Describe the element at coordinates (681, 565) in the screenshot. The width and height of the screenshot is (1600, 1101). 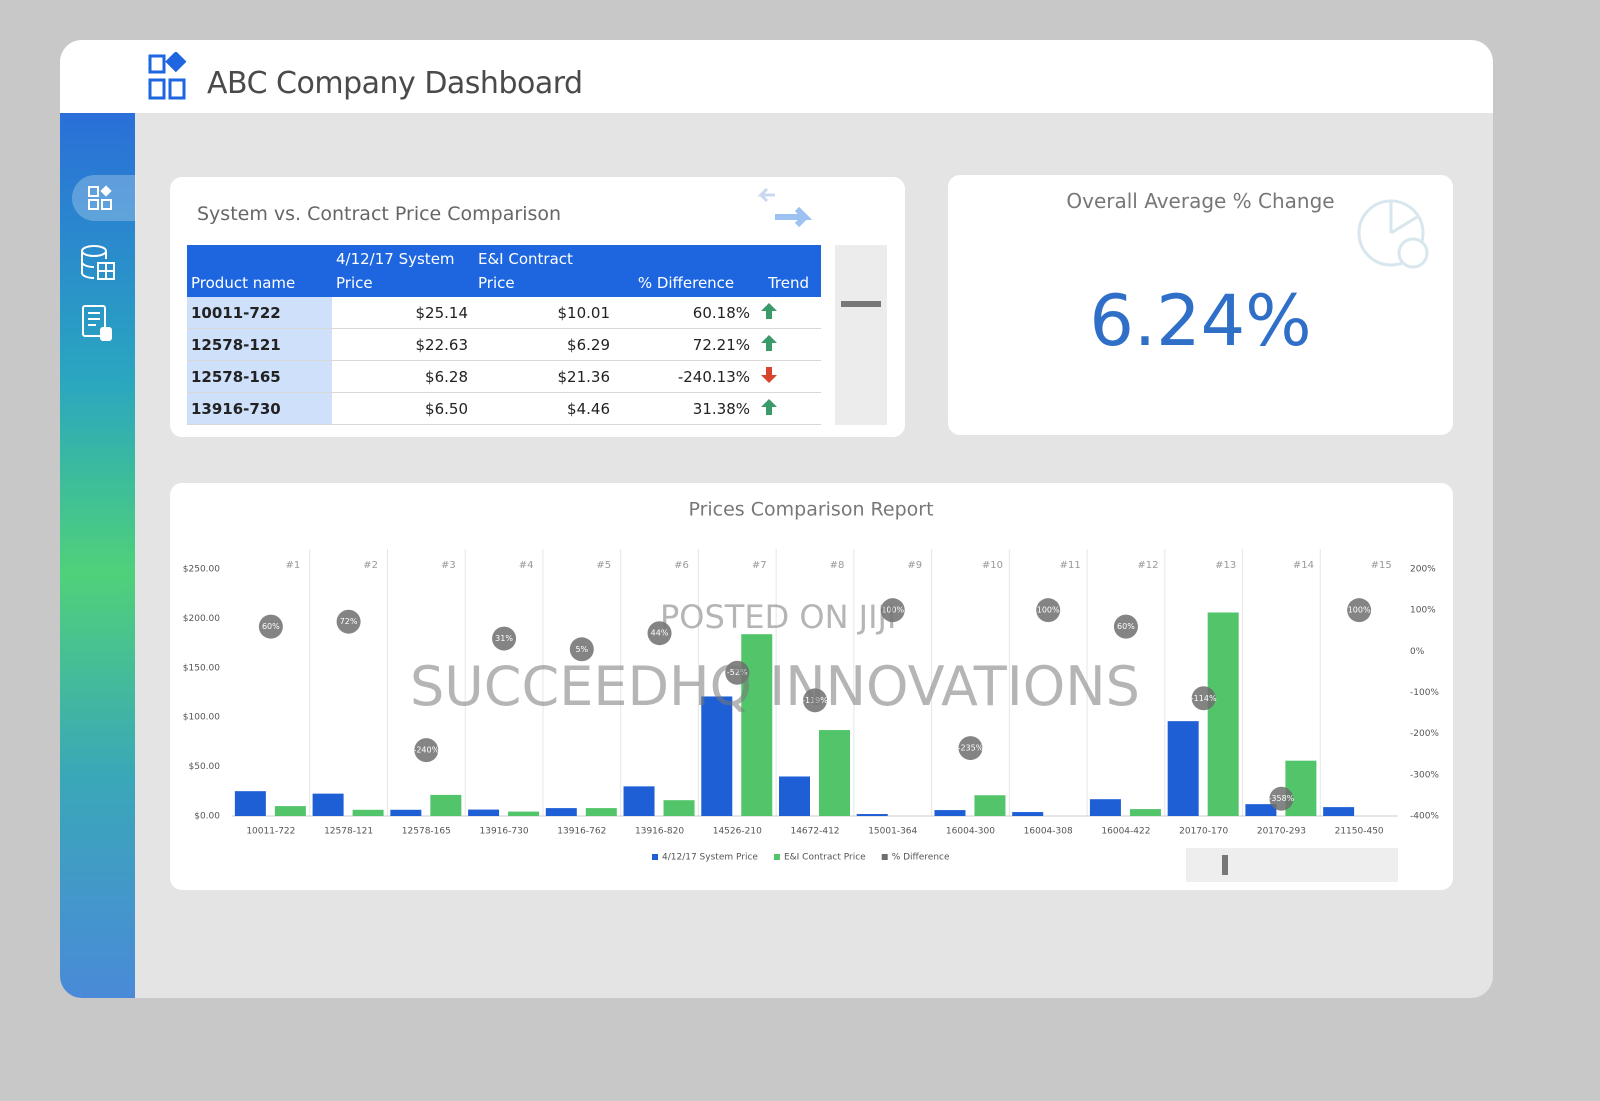
I see `category-number: #6` at that location.